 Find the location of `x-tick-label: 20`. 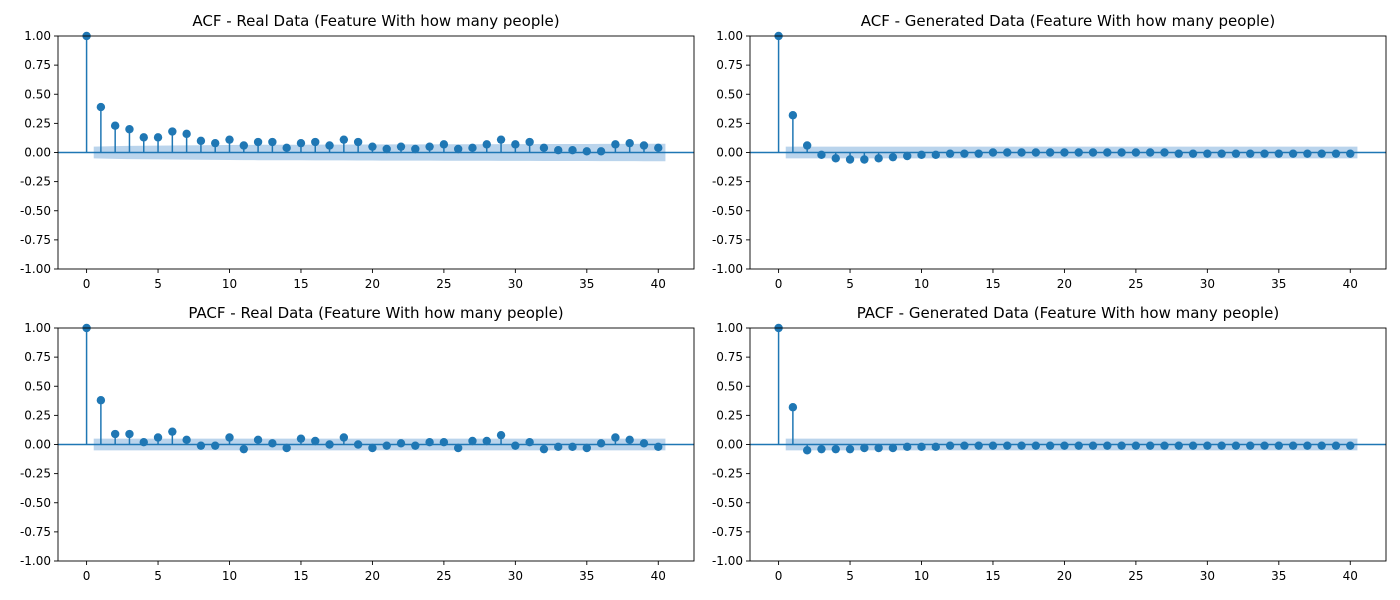

x-tick-label: 20 is located at coordinates (1064, 284).